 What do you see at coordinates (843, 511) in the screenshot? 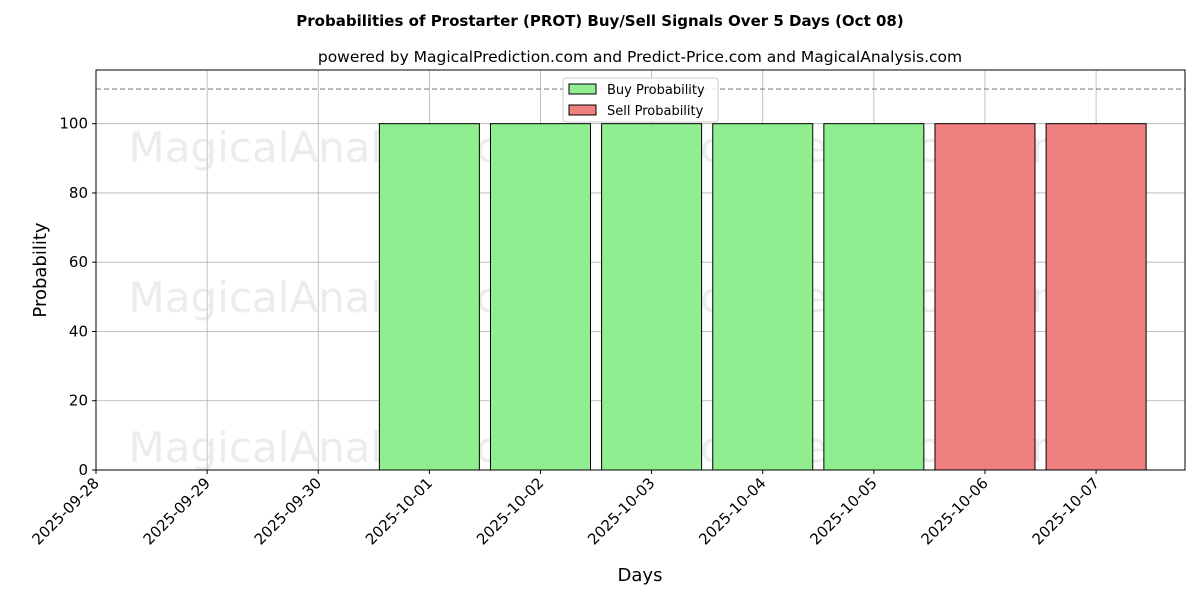
I see `x-tick-label: 2025-10-05` at bounding box center [843, 511].